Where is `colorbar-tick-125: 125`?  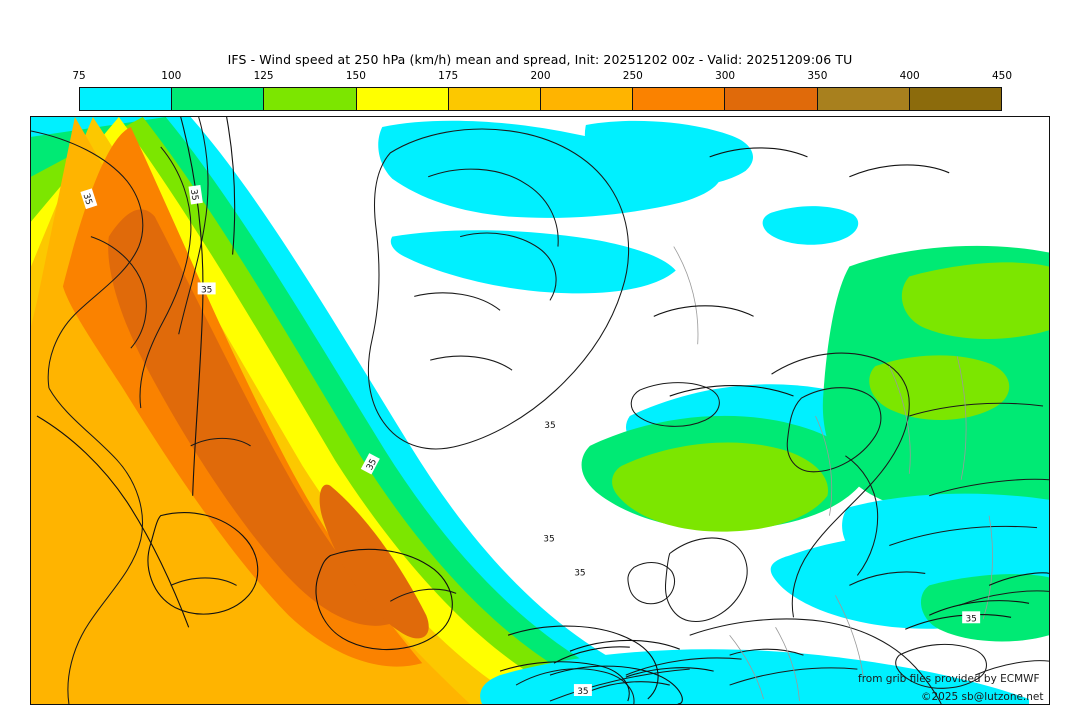
colorbar-tick-125: 125 is located at coordinates (263, 76).